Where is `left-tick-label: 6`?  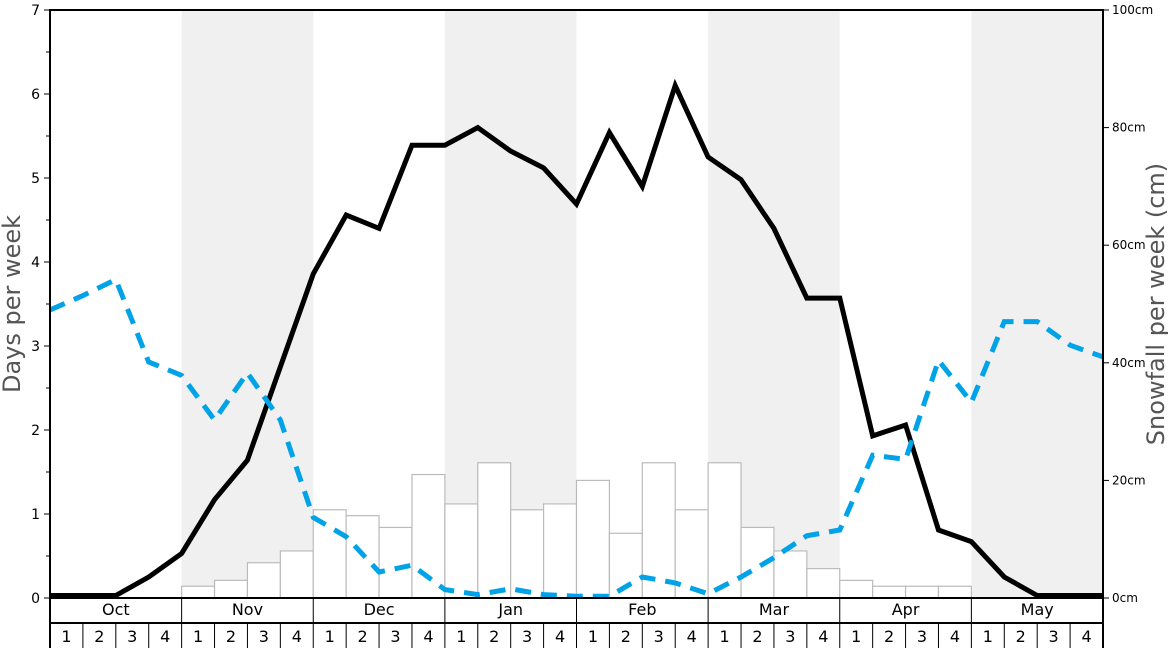 left-tick-label: 6 is located at coordinates (35, 95).